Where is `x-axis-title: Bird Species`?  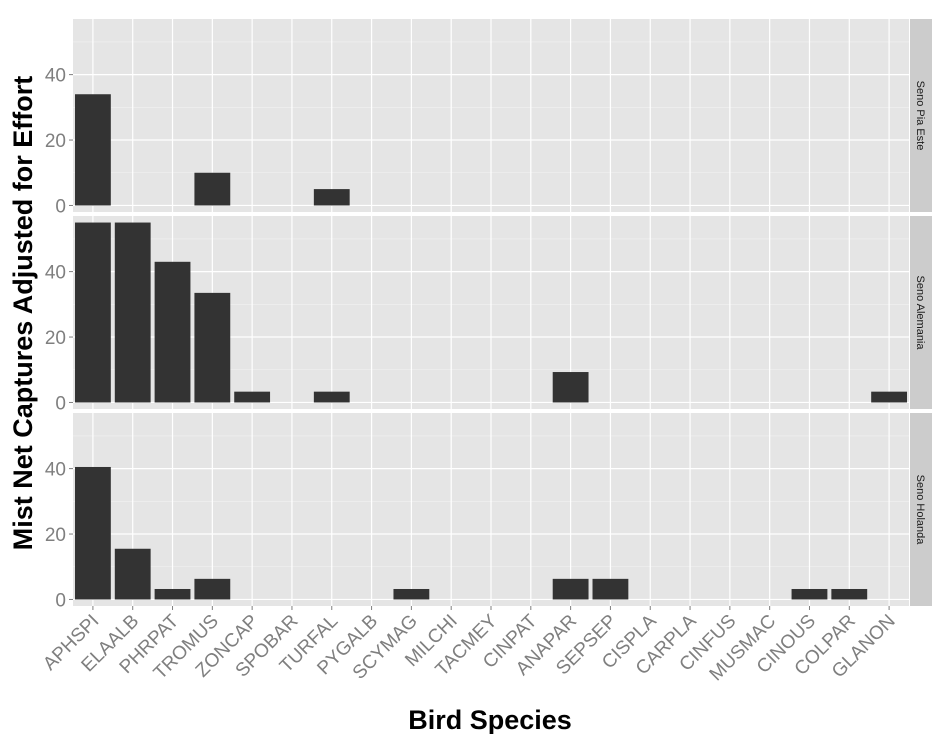
x-axis-title: Bird Species is located at coordinates (490, 719).